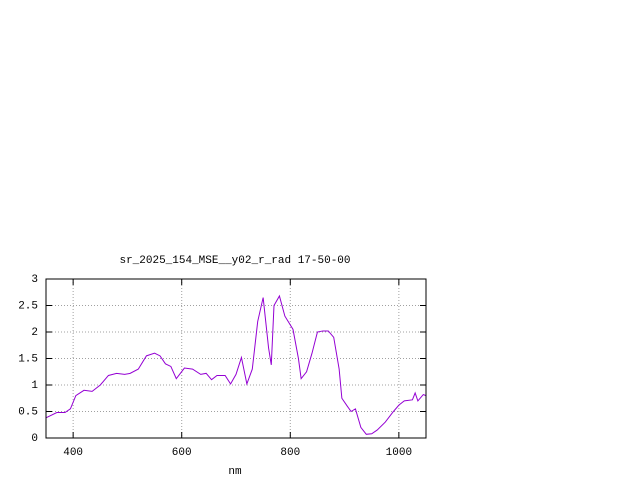 The image size is (640, 480). Describe the element at coordinates (234, 261) in the screenshot. I see `chart-title: sr_2025_154_MSE__y02_r_rad 17-50-00` at that location.